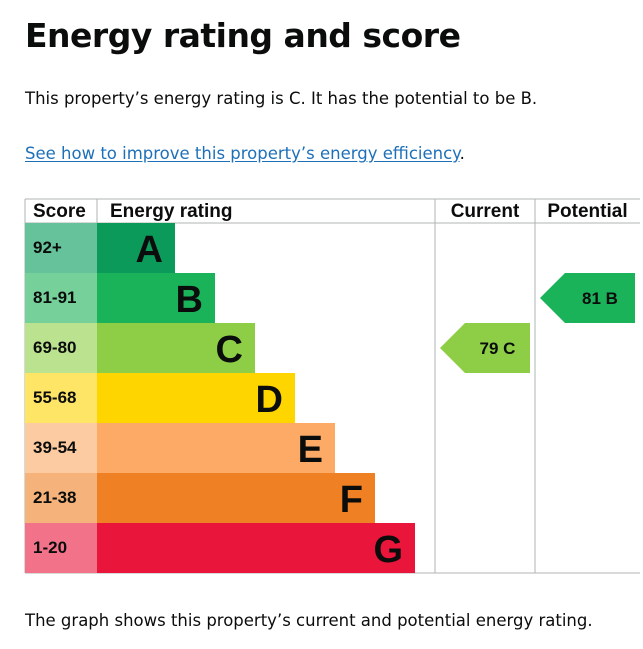 This screenshot has width=643, height=649. Describe the element at coordinates (59, 211) in the screenshot. I see `header-score: Score` at that location.